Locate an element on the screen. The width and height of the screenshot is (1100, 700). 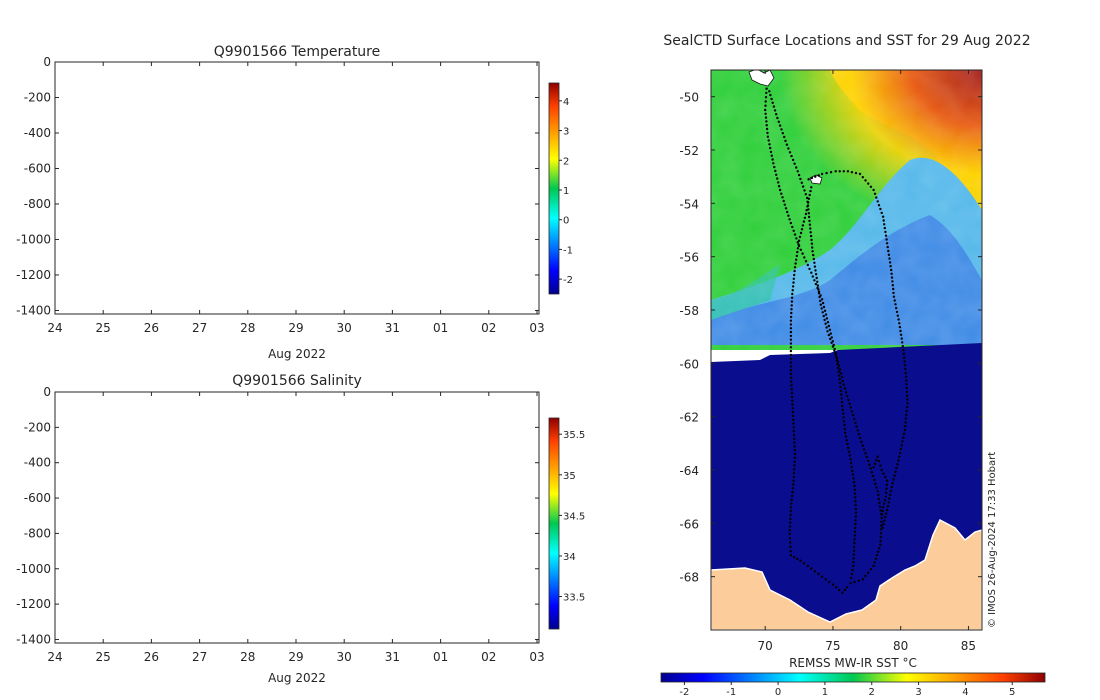
temperature-xtick-label: 03 is located at coordinates (536, 328).